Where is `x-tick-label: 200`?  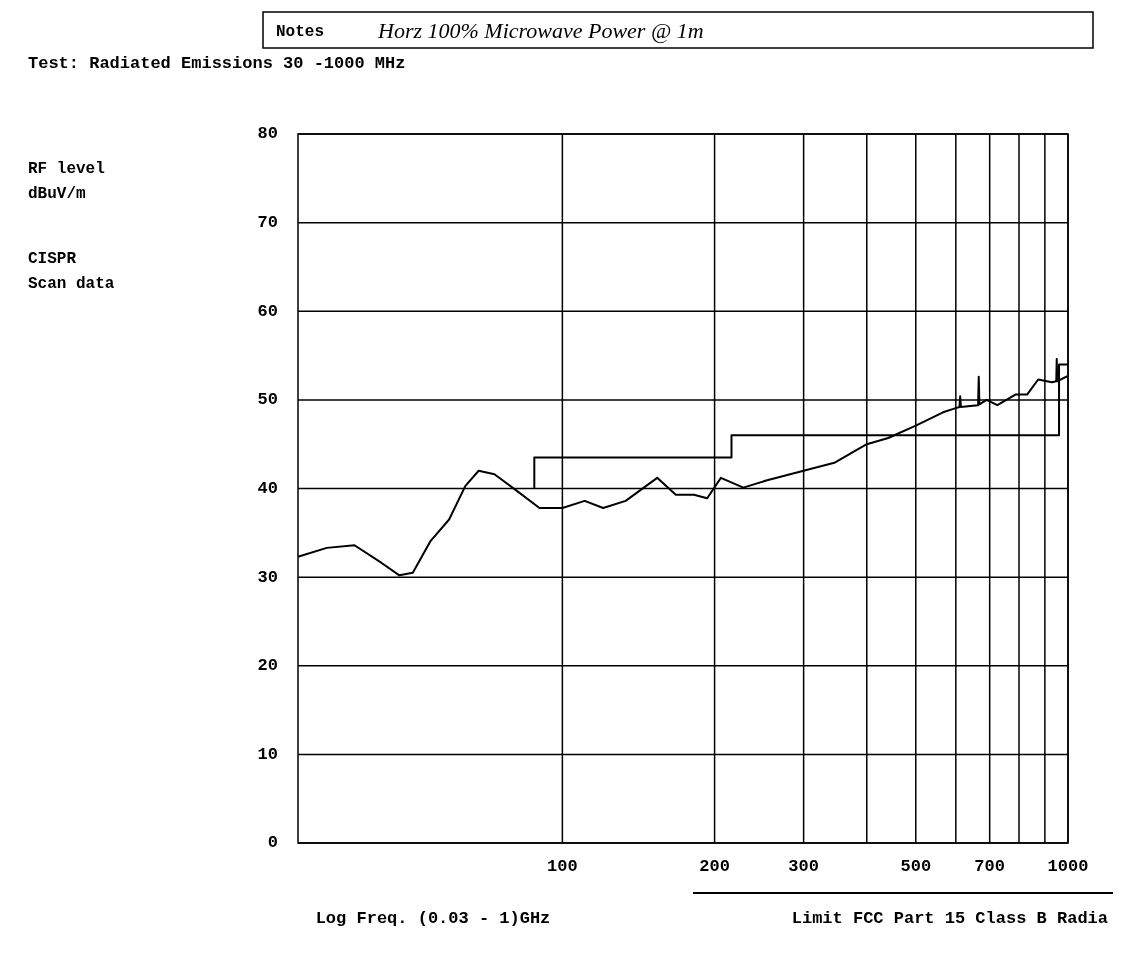 x-tick-label: 200 is located at coordinates (714, 866).